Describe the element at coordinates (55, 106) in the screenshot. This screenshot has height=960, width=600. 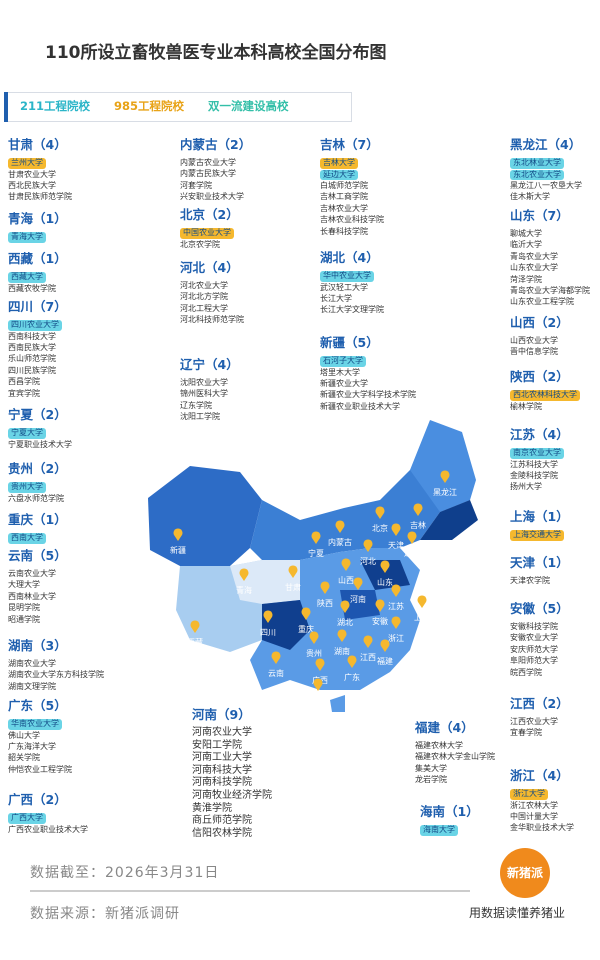
I see `legend-item: 211工程院校` at that location.